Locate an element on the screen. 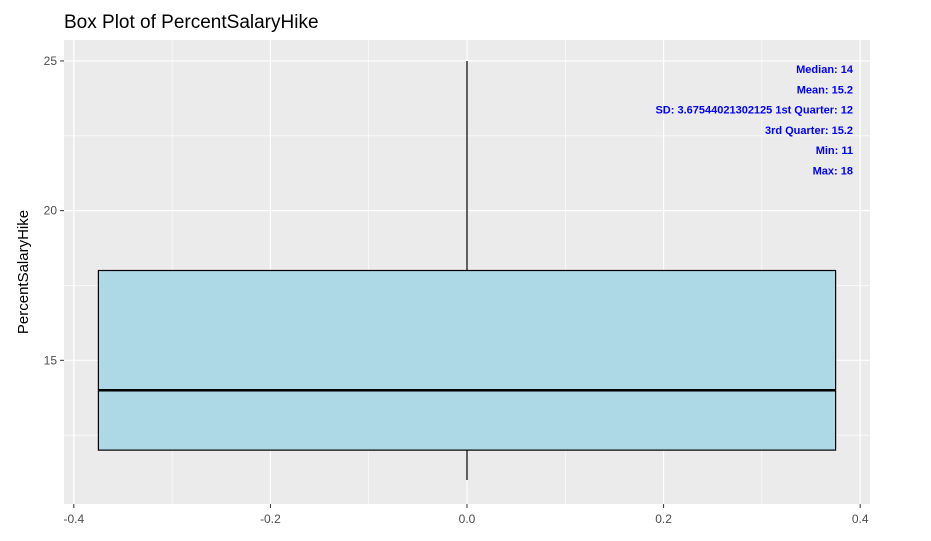 This screenshot has height=541, width=931. y-tick-label: 25 is located at coordinates (51, 61).